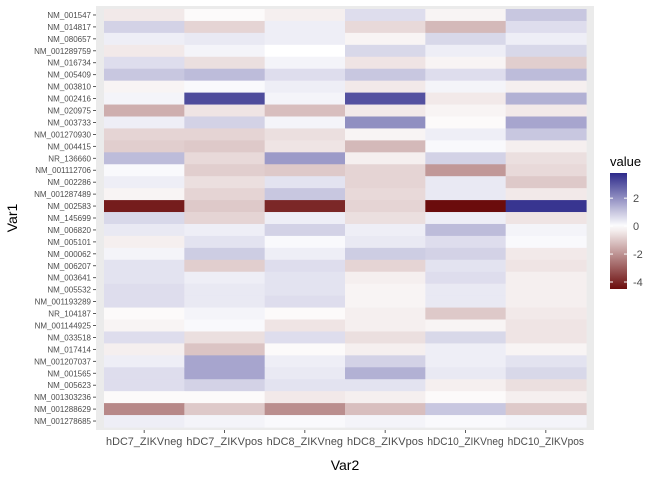 The height and width of the screenshot is (480, 672). Describe the element at coordinates (12, 218) in the screenshot. I see `y-axis-title: Var1` at that location.